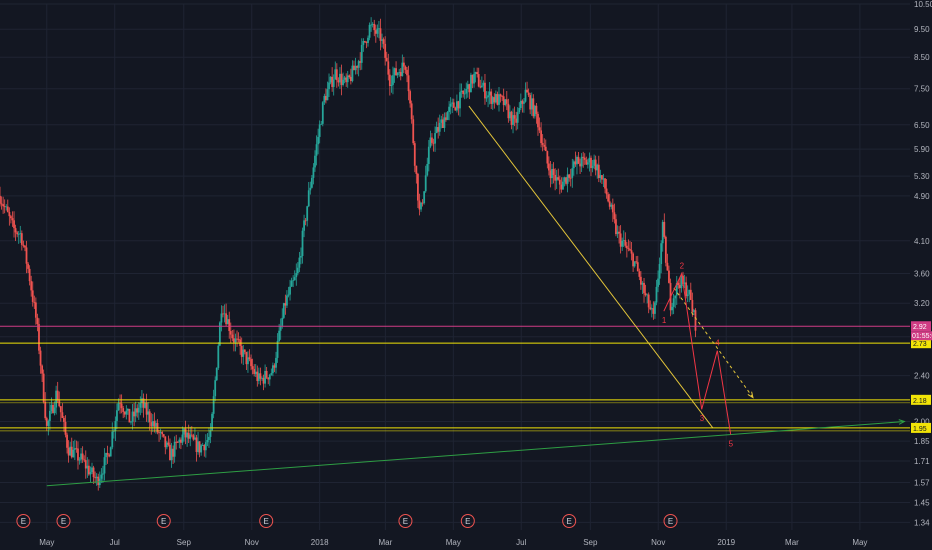 This screenshot has height=550, width=932. What do you see at coordinates (23, 521) in the screenshot?
I see `earnings-marker-icon` at bounding box center [23, 521].